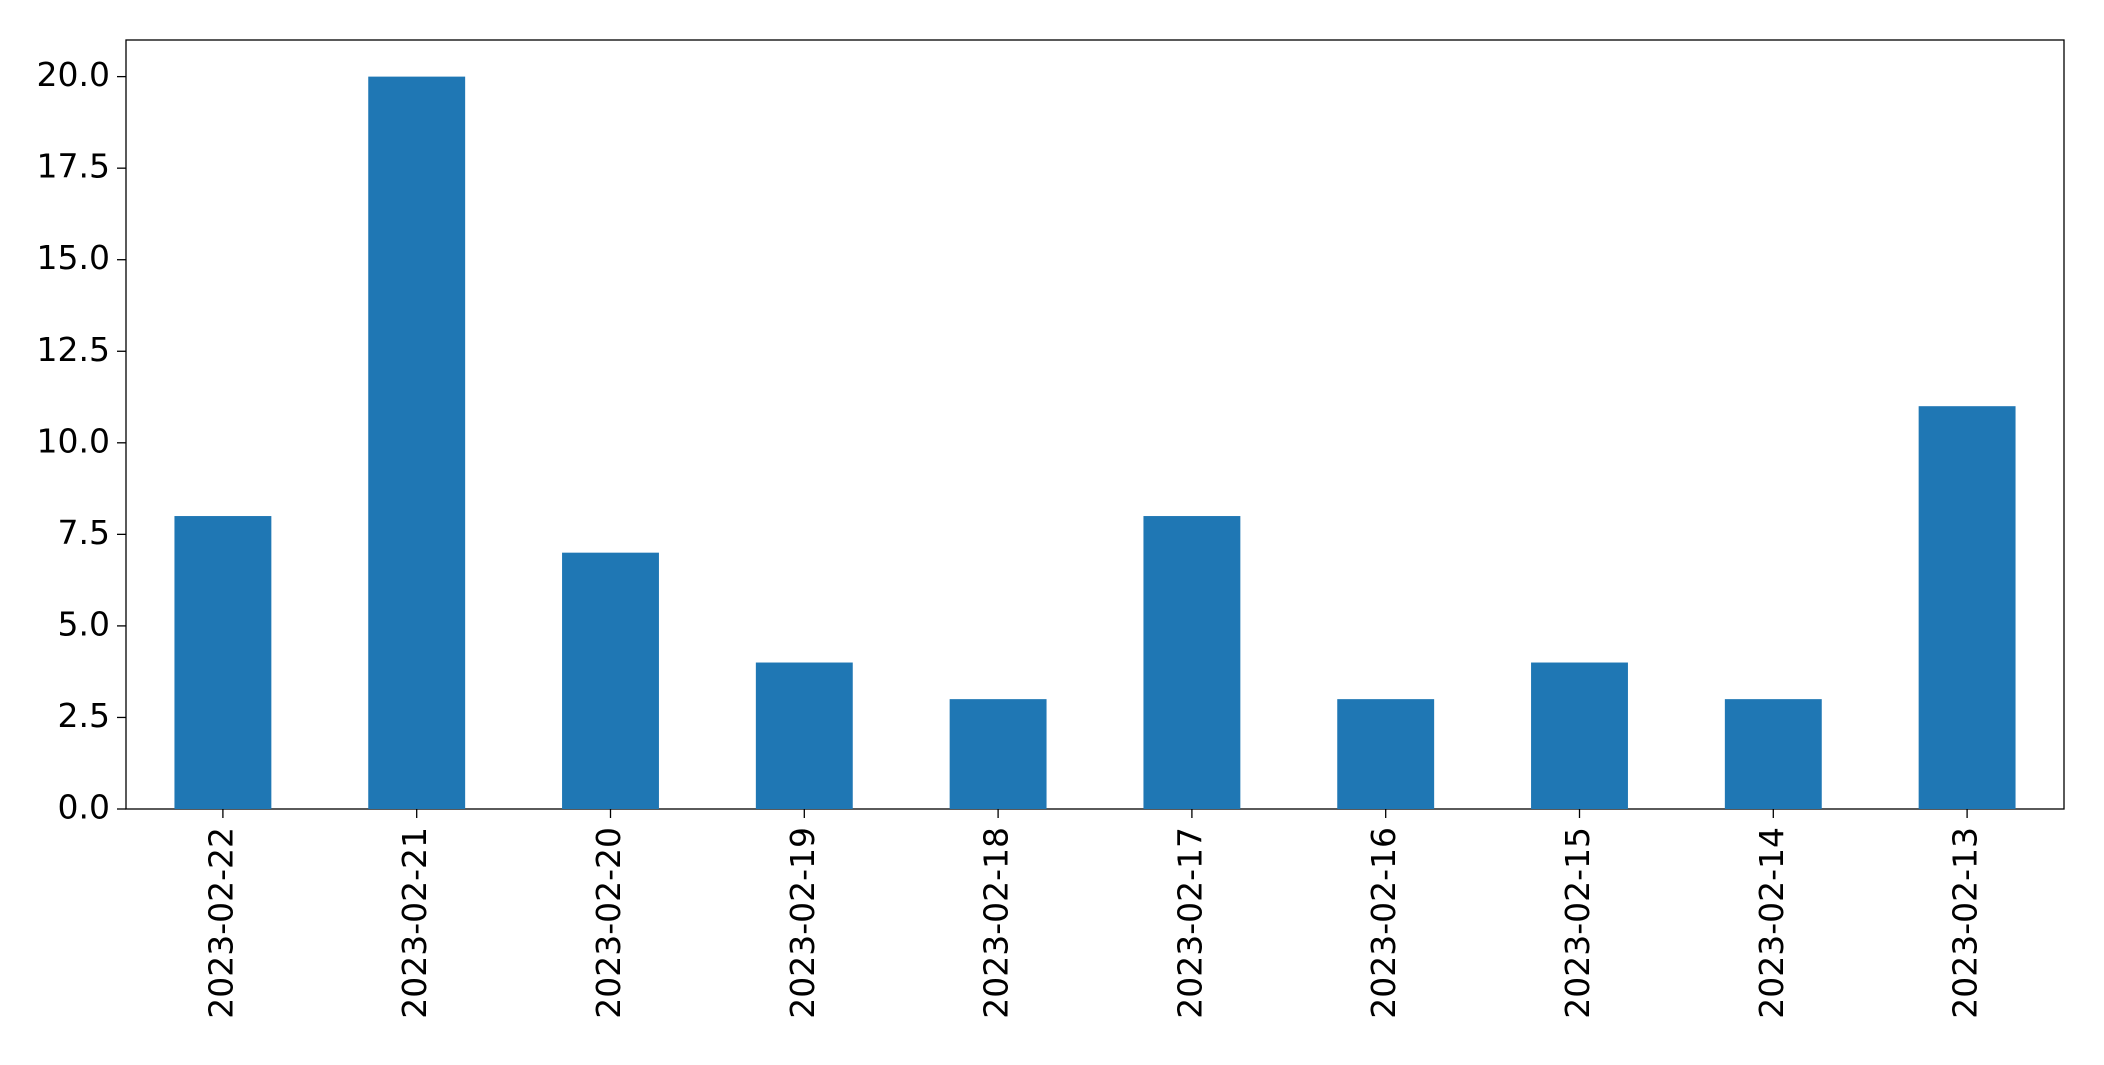 This screenshot has width=2104, height=1065. Describe the element at coordinates (1383, 923) in the screenshot. I see `x-tick-label: 2023-02-16` at that location.